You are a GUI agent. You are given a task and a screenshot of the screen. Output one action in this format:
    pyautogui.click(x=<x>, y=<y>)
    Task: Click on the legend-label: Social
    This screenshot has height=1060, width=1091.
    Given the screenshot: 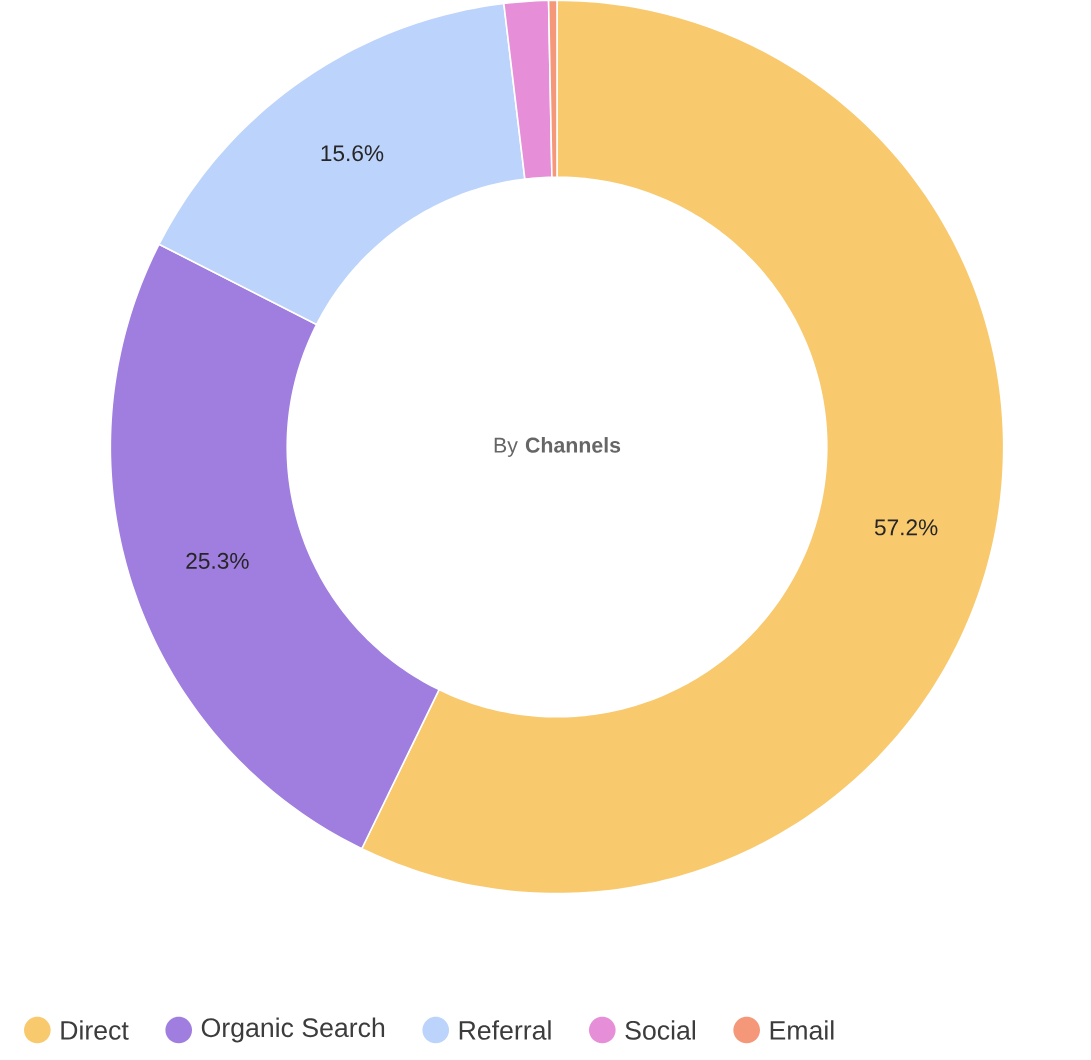 What is the action you would take?
    pyautogui.click(x=660, y=1030)
    